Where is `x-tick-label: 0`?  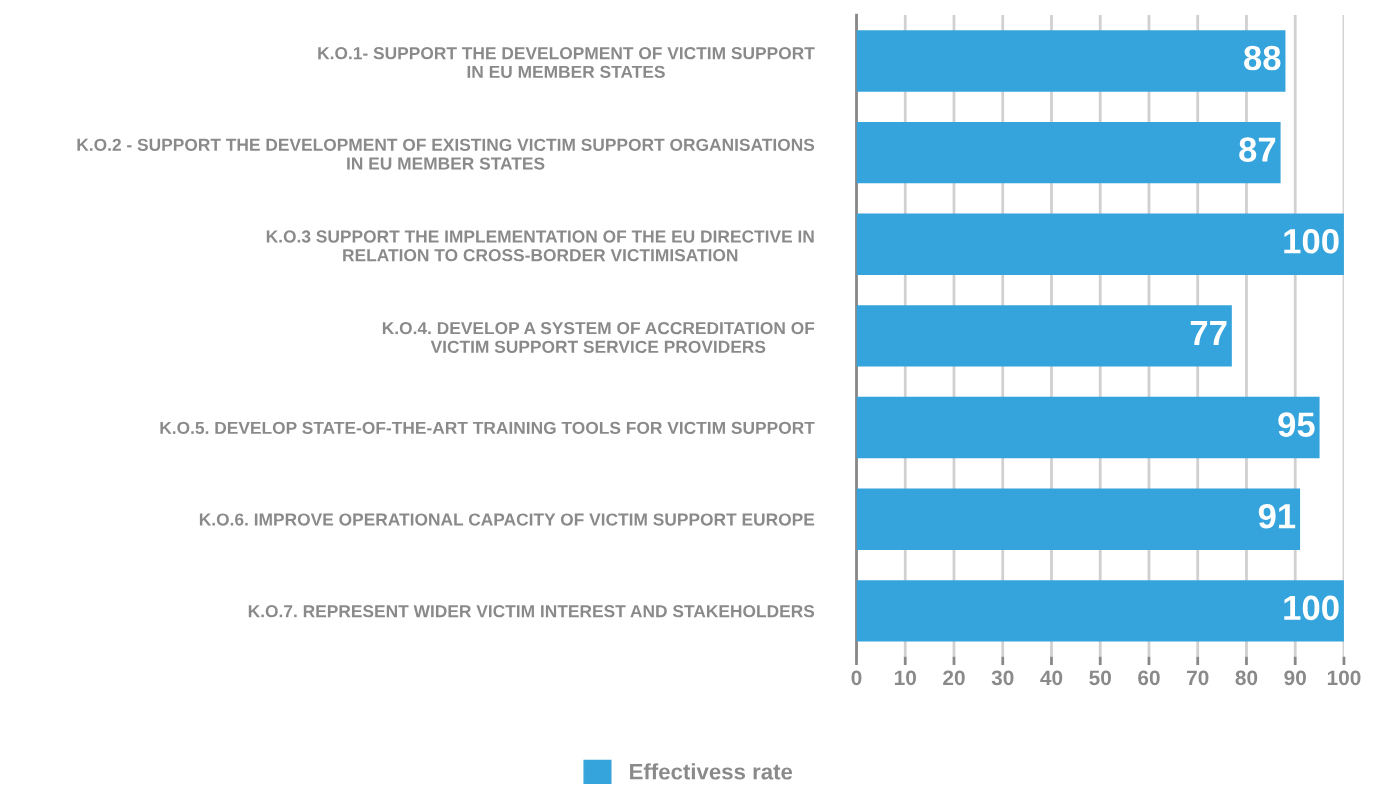 x-tick-label: 0 is located at coordinates (856, 678).